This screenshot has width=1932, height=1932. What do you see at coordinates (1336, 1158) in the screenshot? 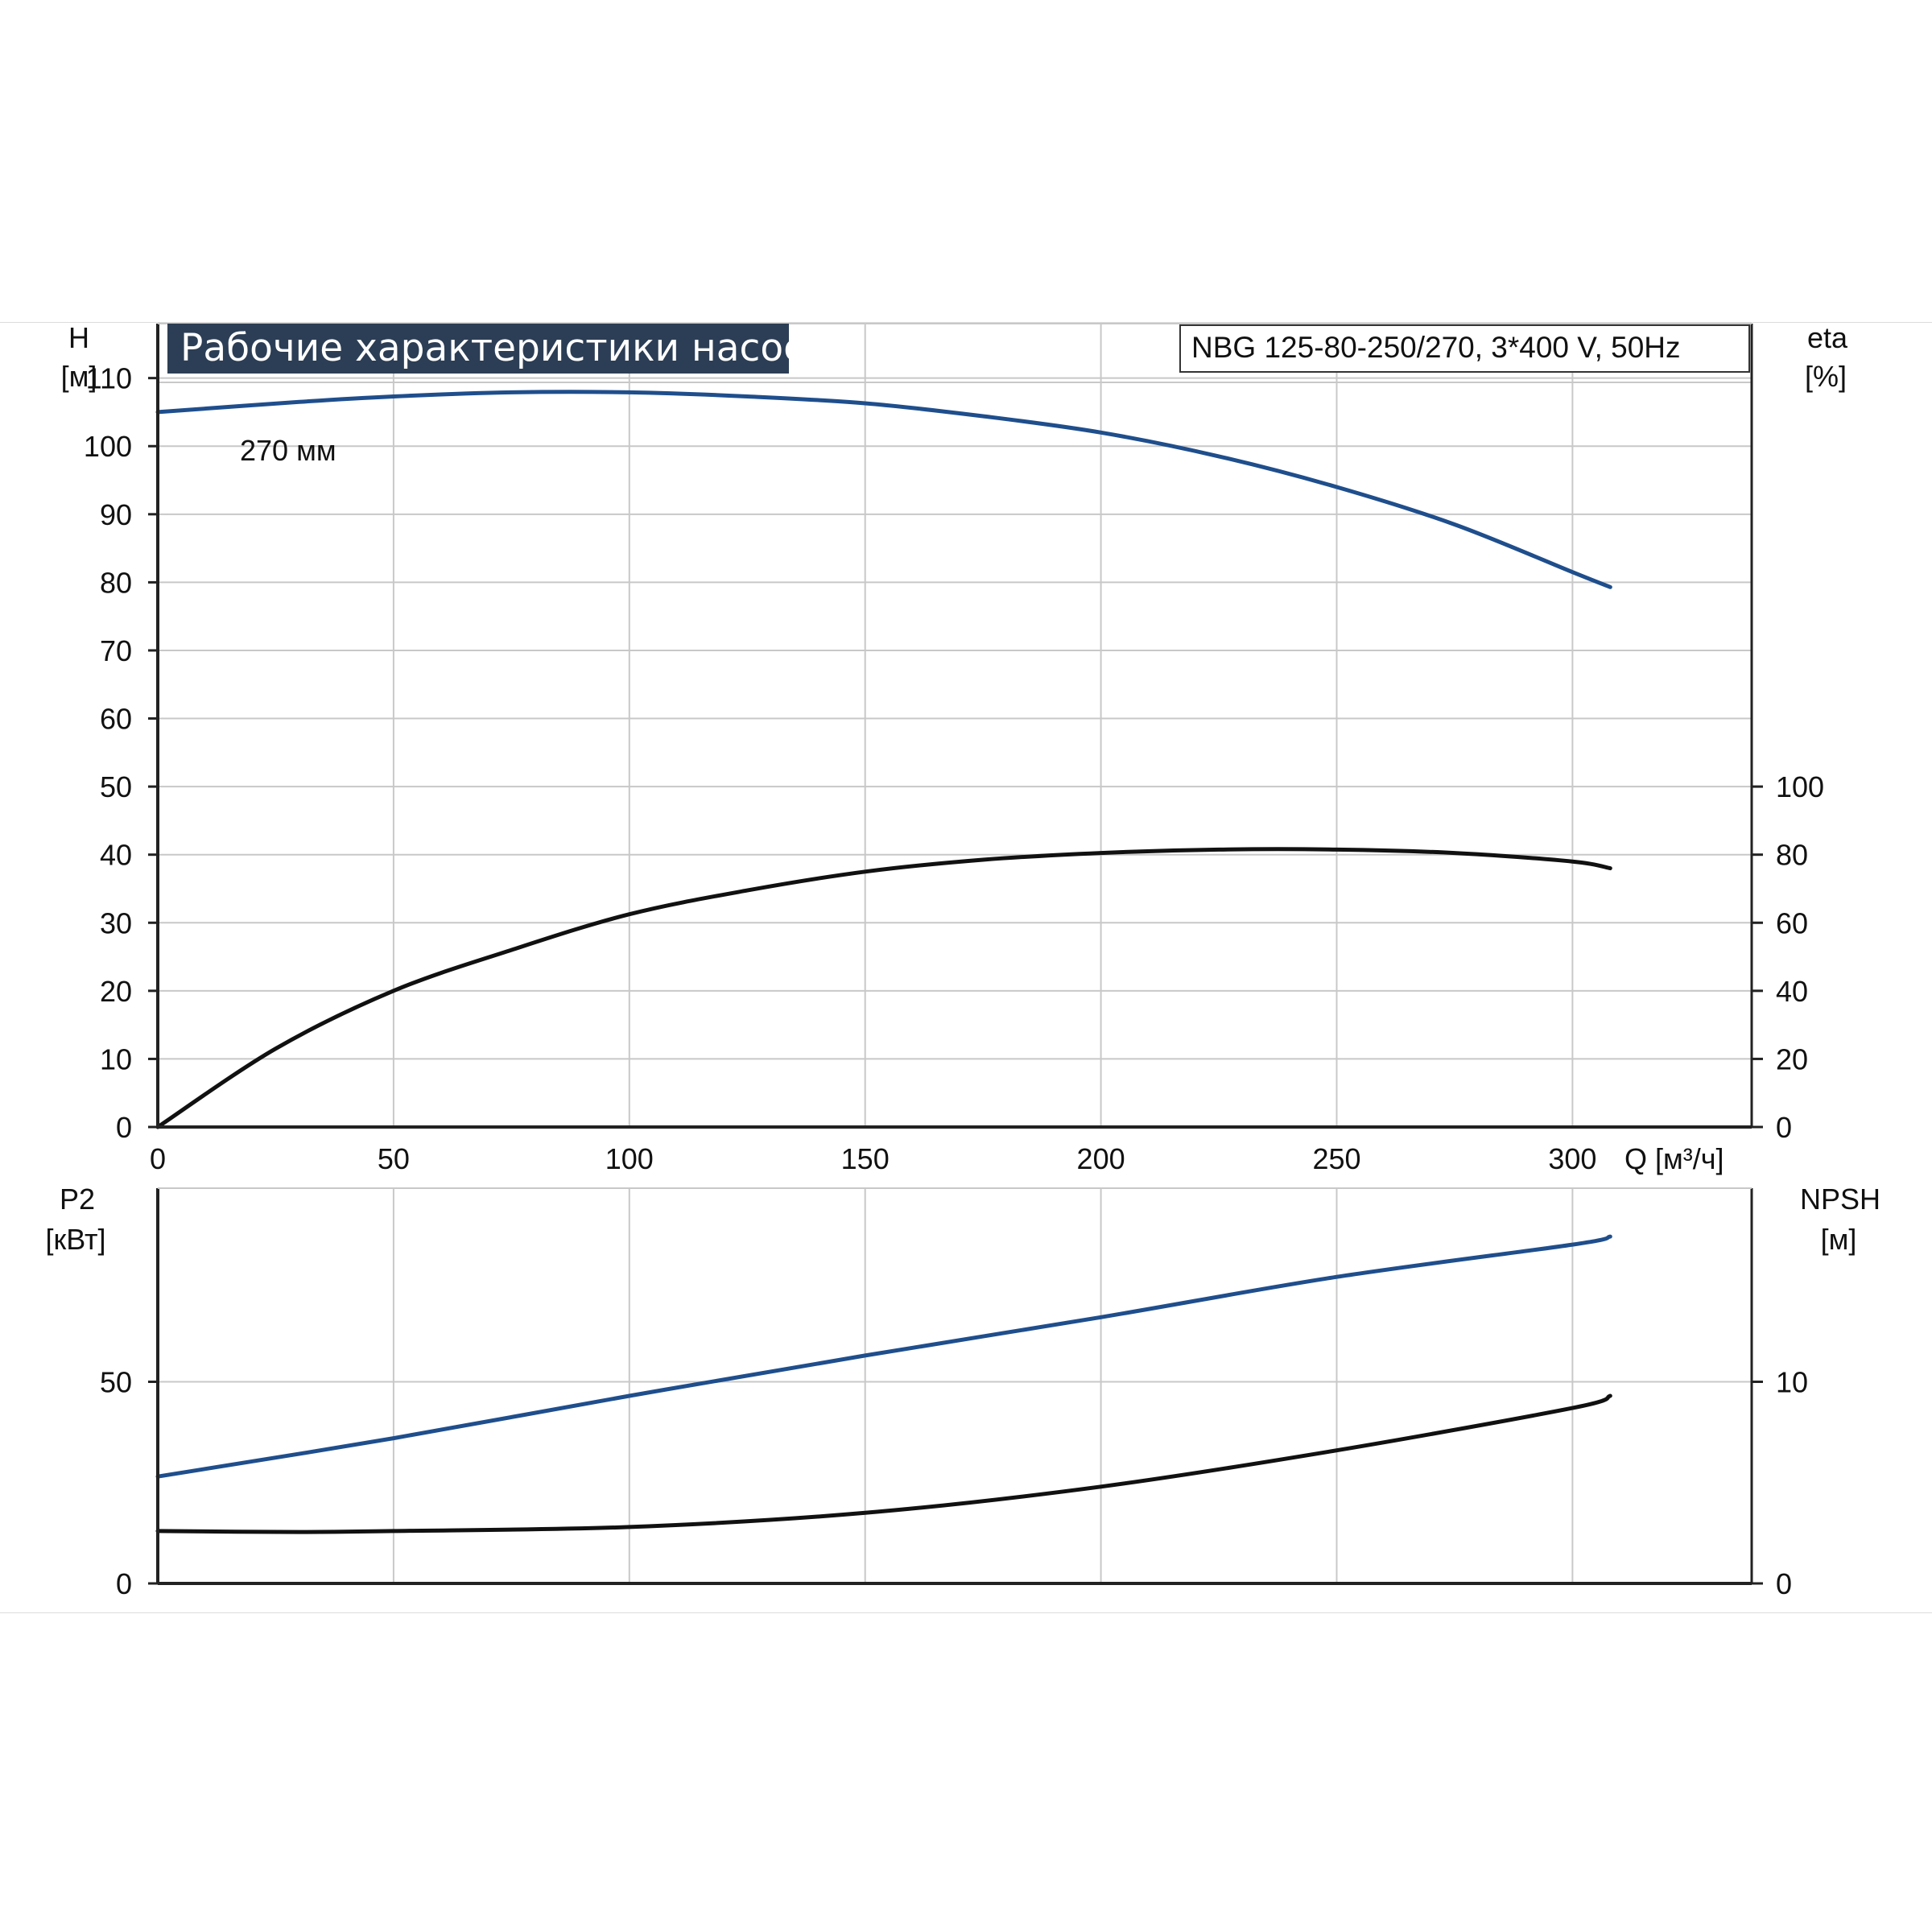
I see `x-tick-label: 250` at bounding box center [1336, 1158].